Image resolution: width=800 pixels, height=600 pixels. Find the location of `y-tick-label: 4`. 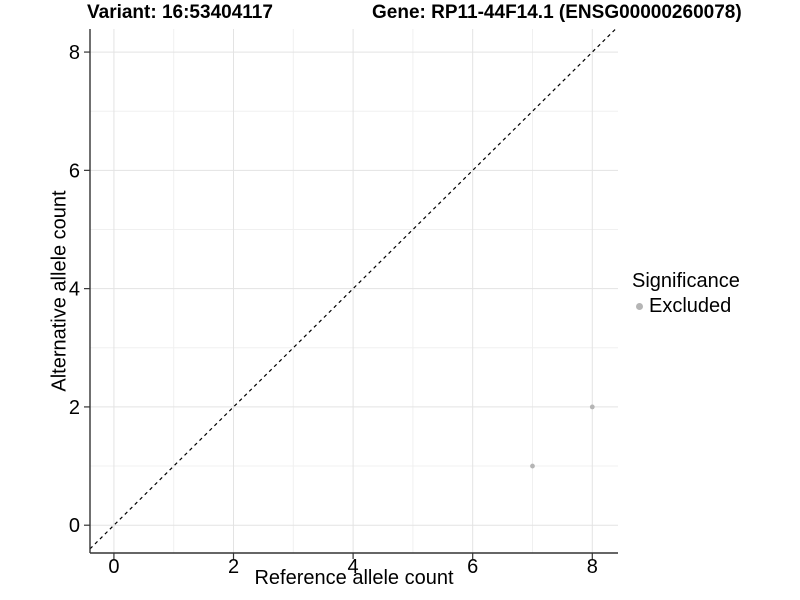

y-tick-label: 4 is located at coordinates (74, 290).